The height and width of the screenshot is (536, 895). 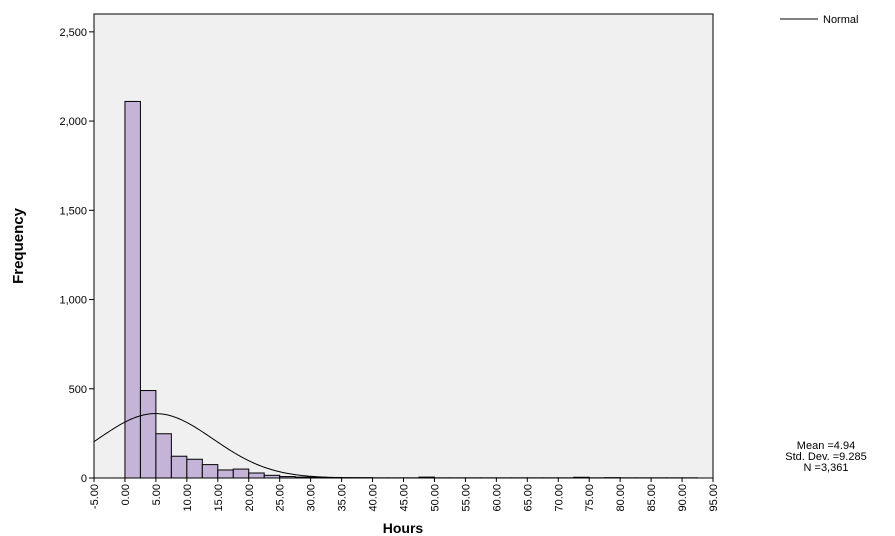 I want to click on x-tick-label: 15.00, so click(x=219, y=498).